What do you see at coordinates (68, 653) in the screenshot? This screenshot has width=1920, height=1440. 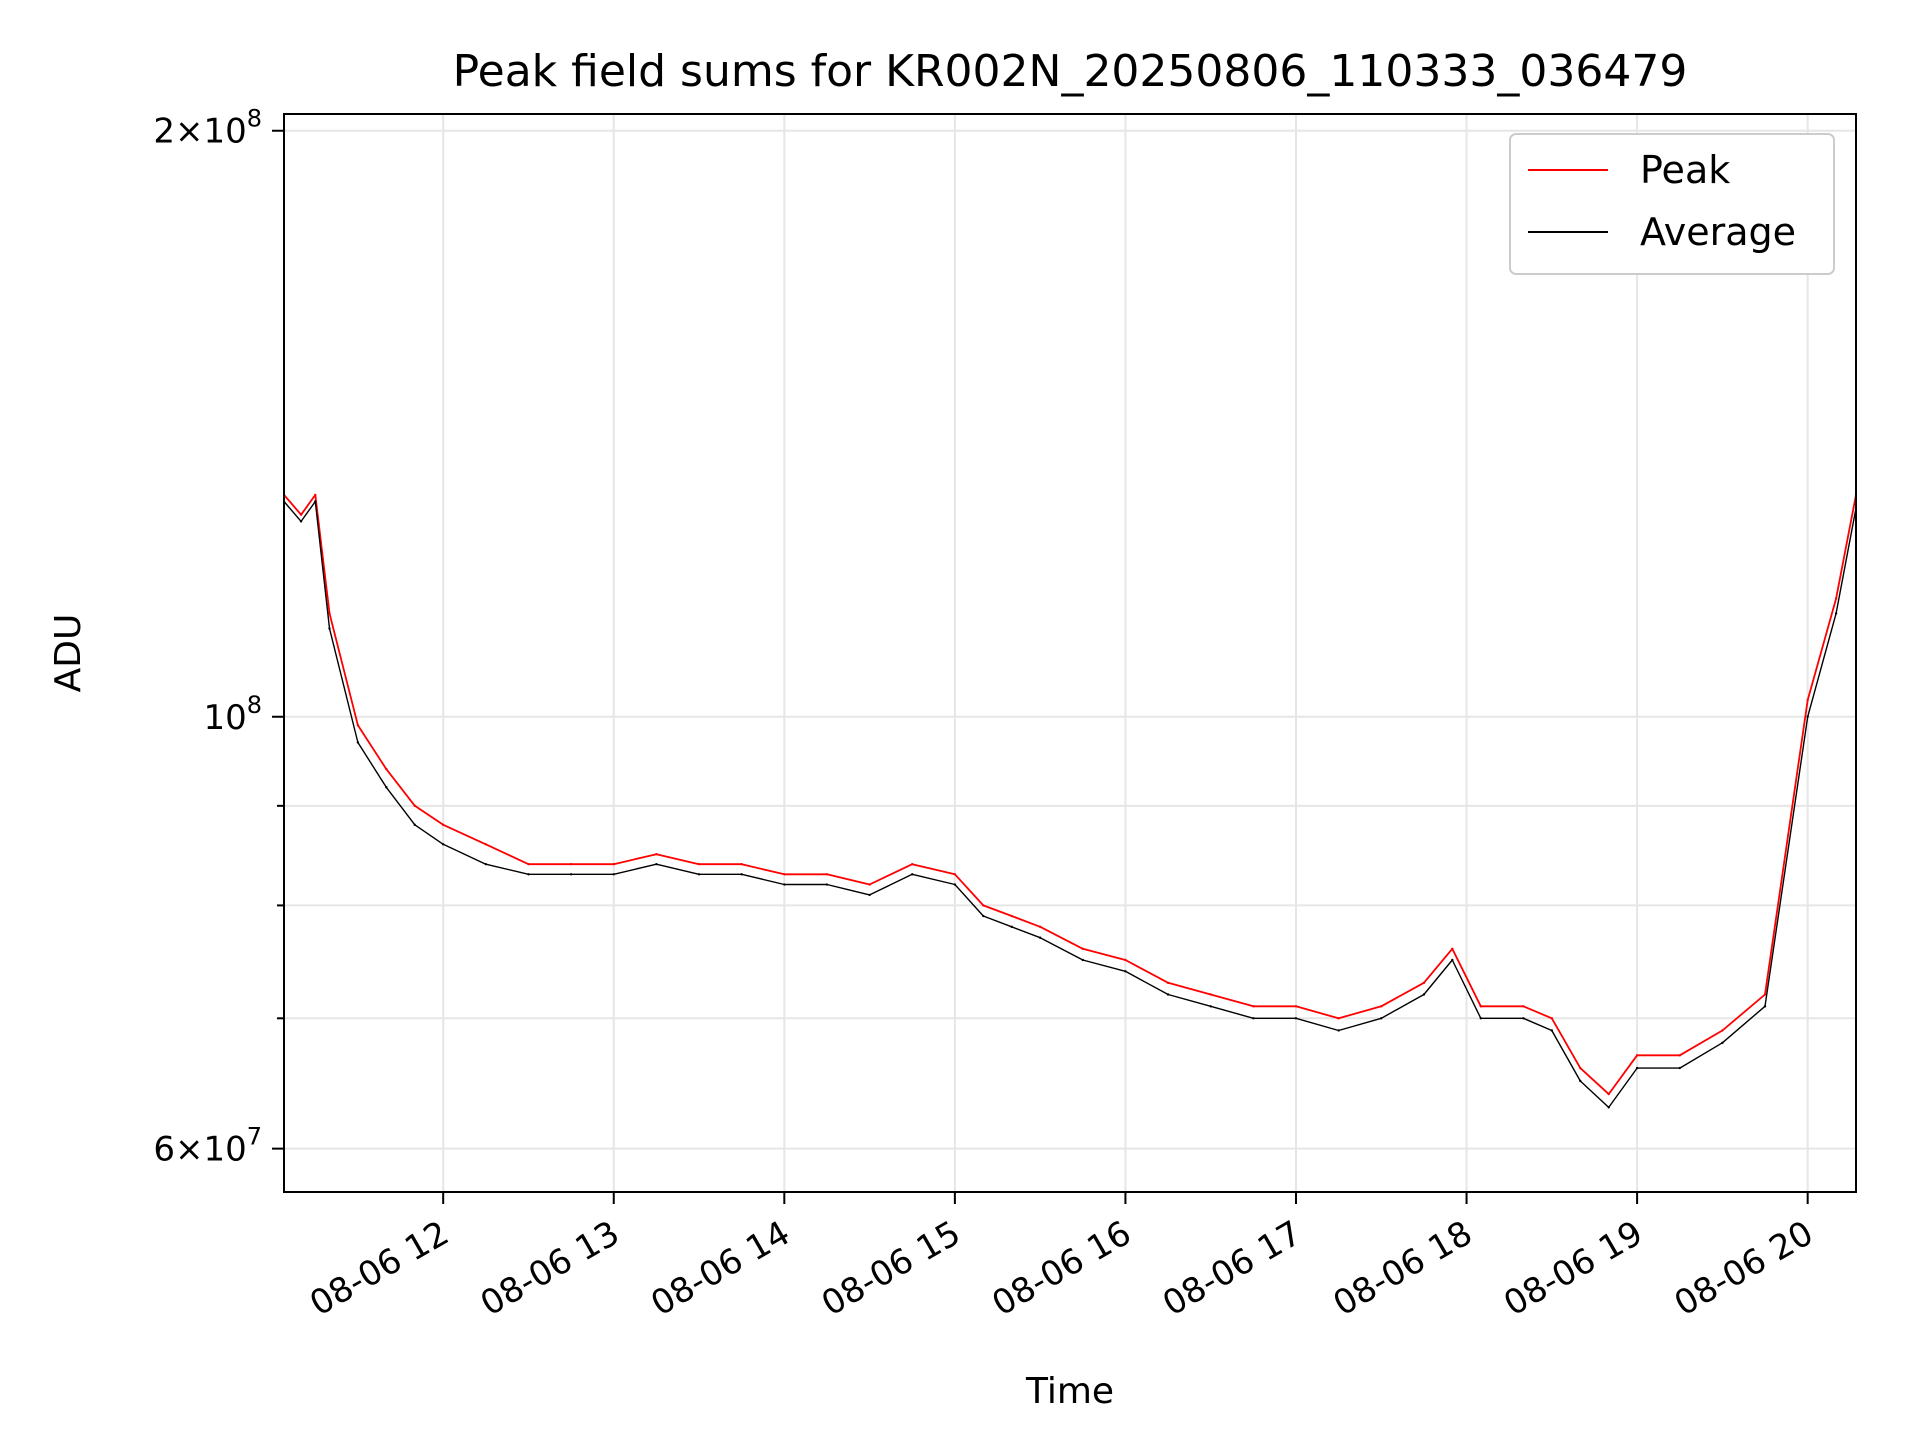 I see `y-axis-label: ADU` at bounding box center [68, 653].